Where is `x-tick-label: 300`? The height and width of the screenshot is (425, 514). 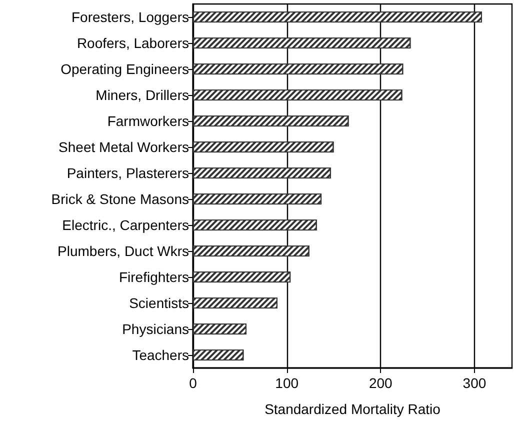 x-tick-label: 300 is located at coordinates (474, 383).